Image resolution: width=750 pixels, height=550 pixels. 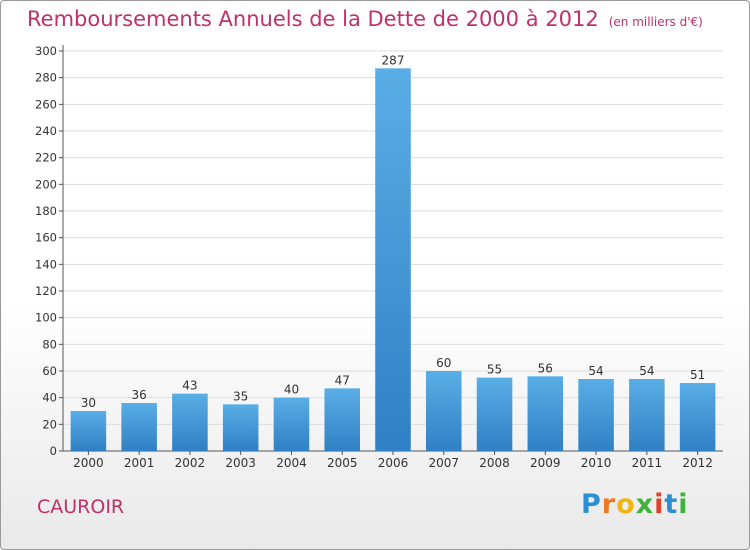 I want to click on x-tick-label: 2001, so click(x=139, y=463).